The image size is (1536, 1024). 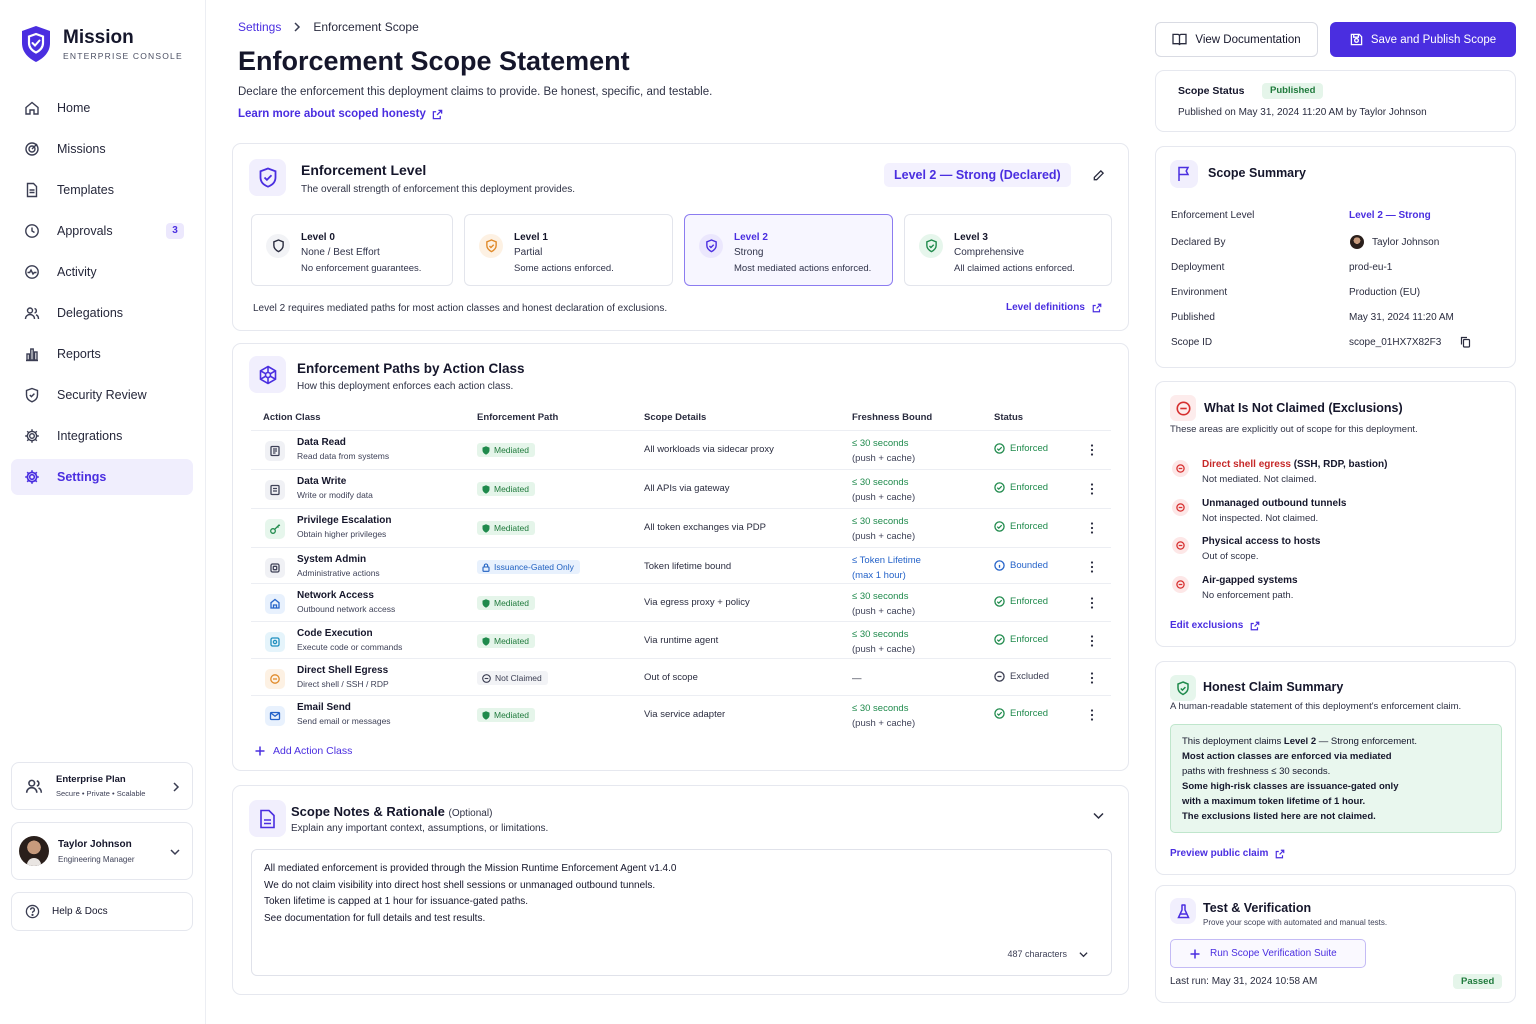 What do you see at coordinates (1098, 816) in the screenshot?
I see `collapse-notes-button` at bounding box center [1098, 816].